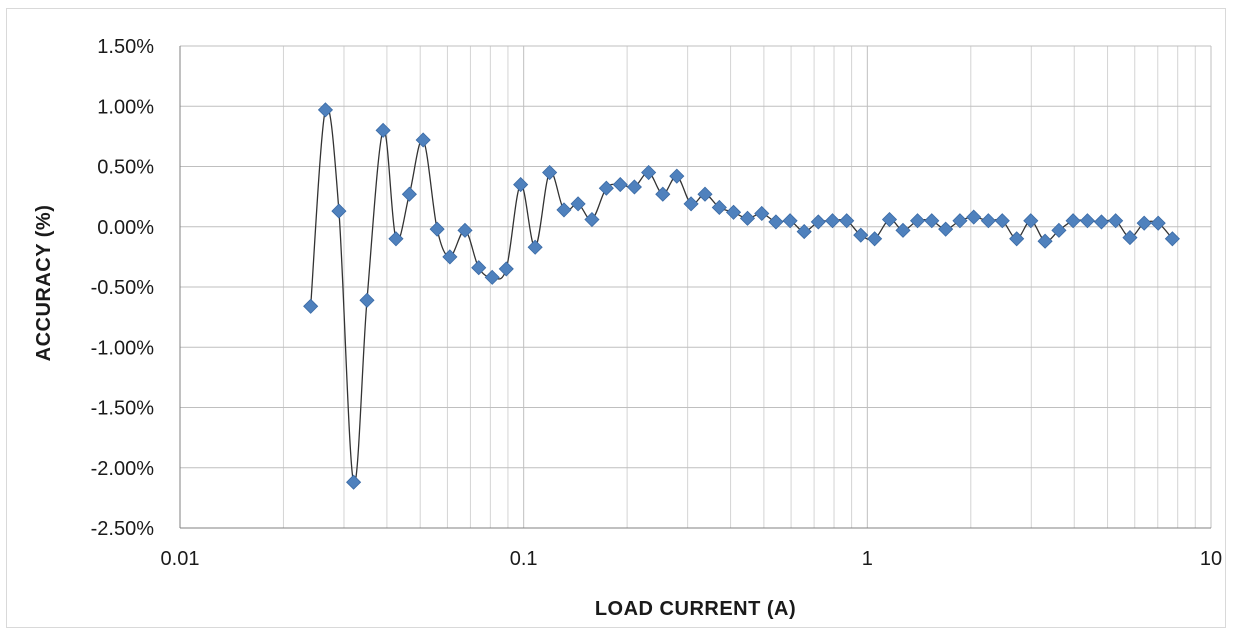  What do you see at coordinates (123, 409) in the screenshot?
I see `y-tick-label: -1.50%` at bounding box center [123, 409].